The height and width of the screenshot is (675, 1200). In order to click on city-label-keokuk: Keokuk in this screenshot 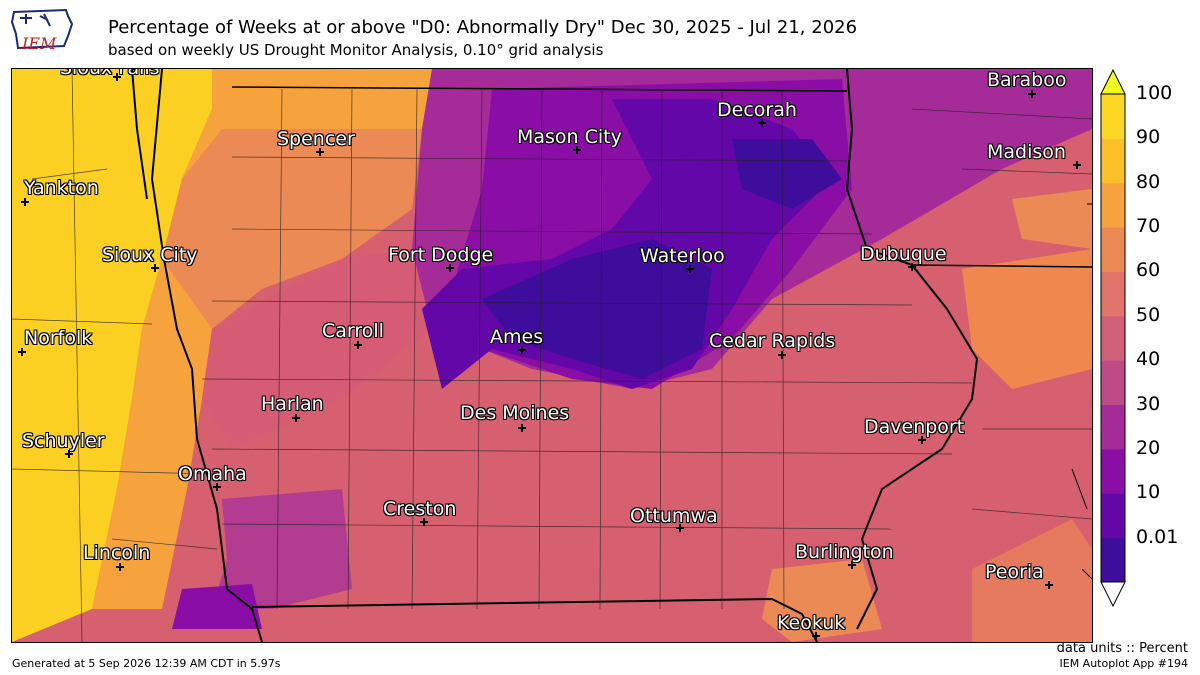, I will do `click(811, 623)`.